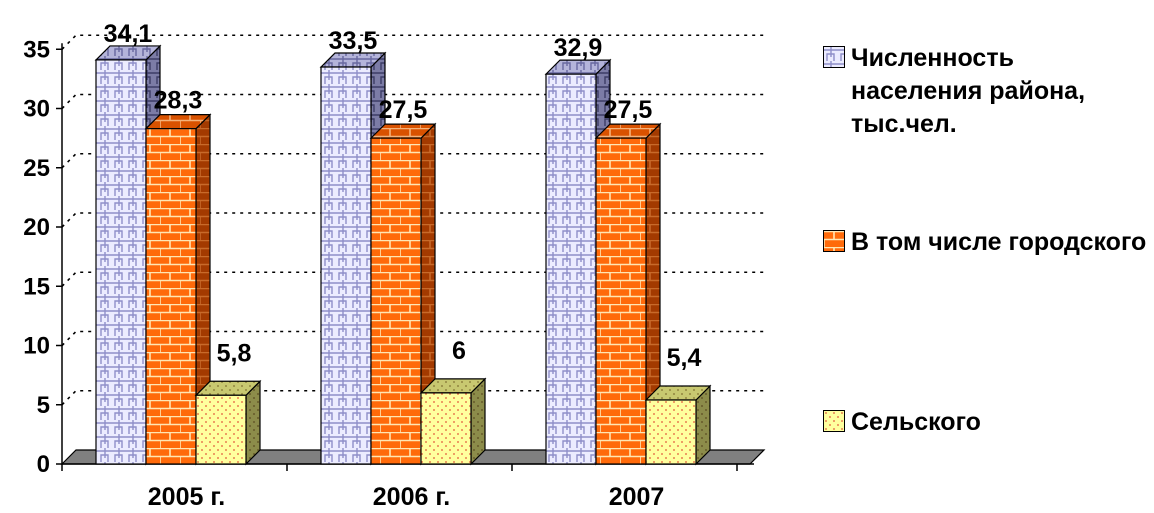 The height and width of the screenshot is (513, 1154). I want to click on x-category-label: 2007, so click(637, 497).